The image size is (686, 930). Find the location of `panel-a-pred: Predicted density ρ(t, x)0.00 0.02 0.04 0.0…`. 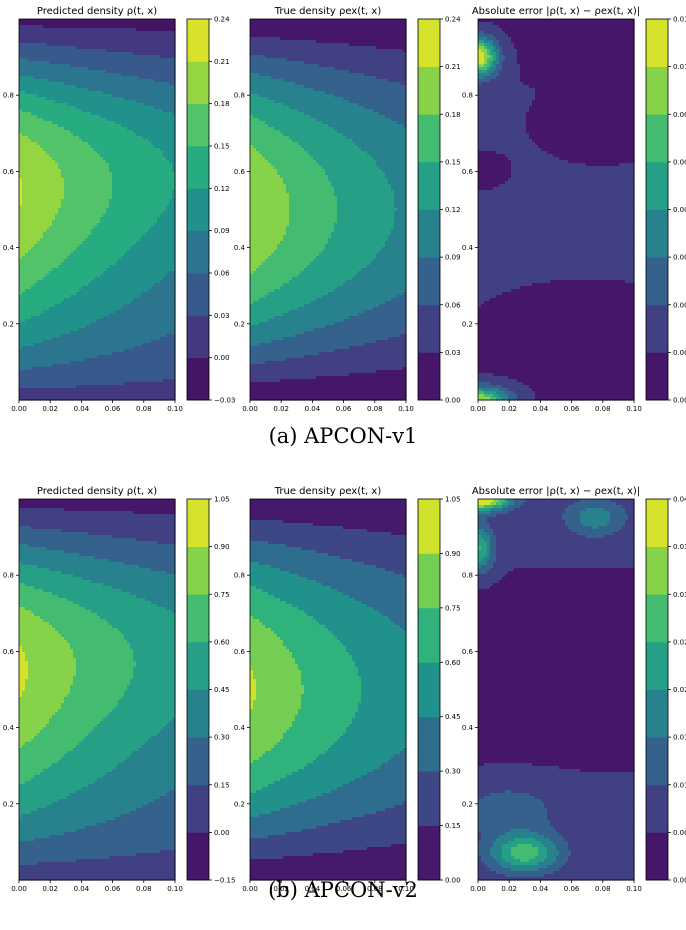

panel-a-pred: Predicted density ρ(t, x)0.00 0.02 0.04 0.0… is located at coordinates (119, 209).